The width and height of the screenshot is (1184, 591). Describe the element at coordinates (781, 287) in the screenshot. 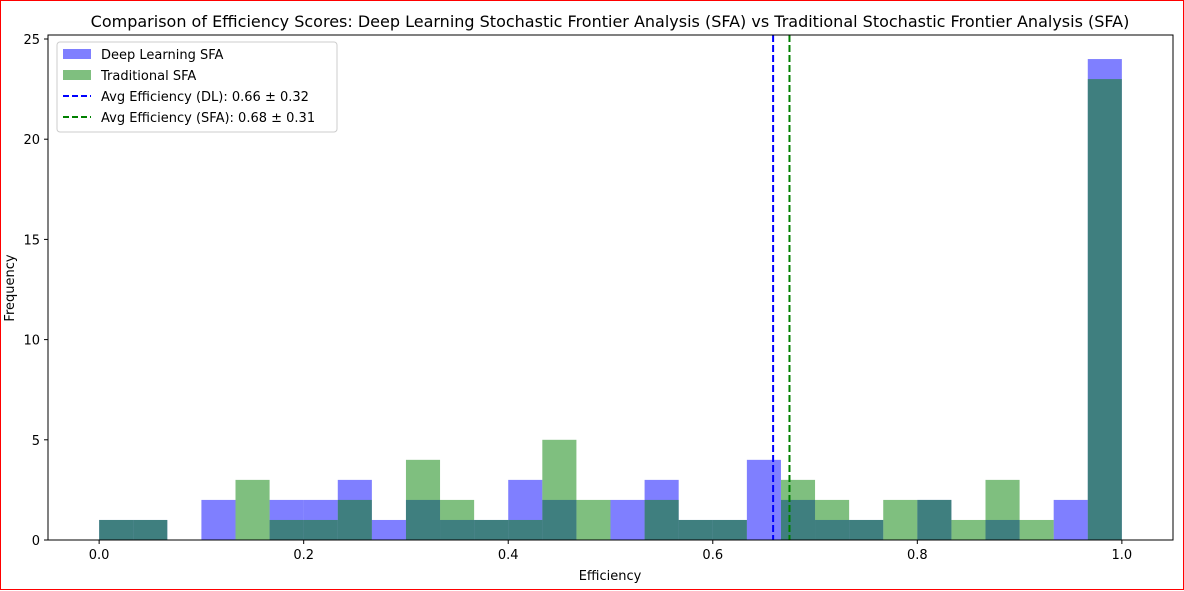

I see `average-lines` at that location.